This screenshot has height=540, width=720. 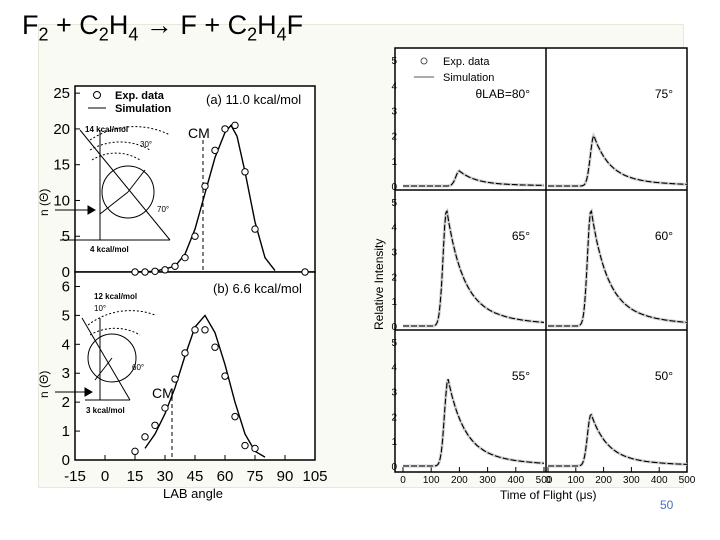 I want to click on legend-sim-label: Simulation, so click(x=143, y=109).